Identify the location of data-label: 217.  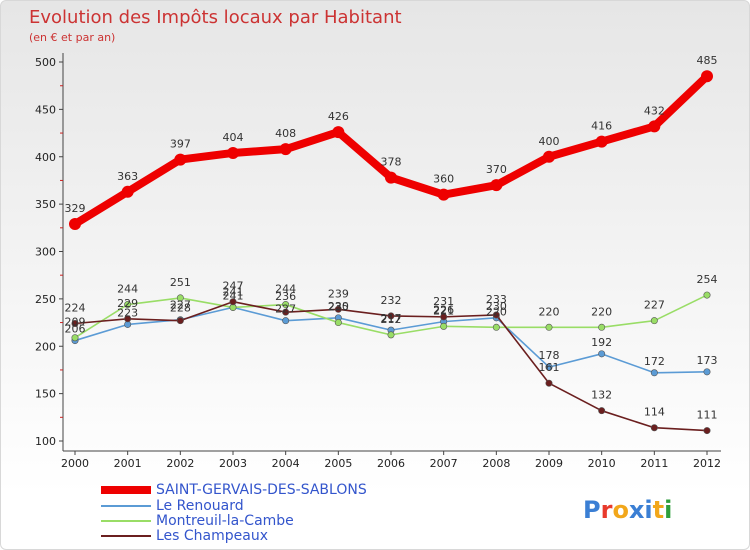
(391, 318).